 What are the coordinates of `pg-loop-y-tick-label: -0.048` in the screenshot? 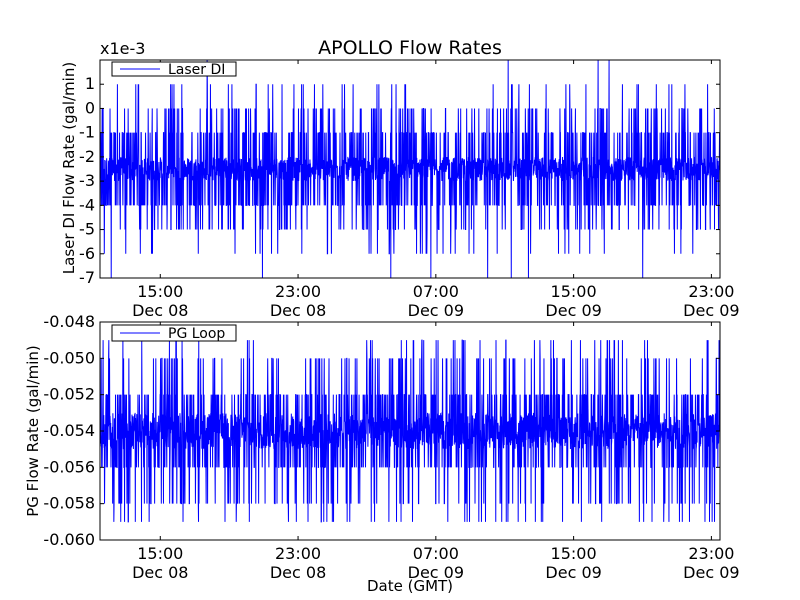 It's located at (69, 321).